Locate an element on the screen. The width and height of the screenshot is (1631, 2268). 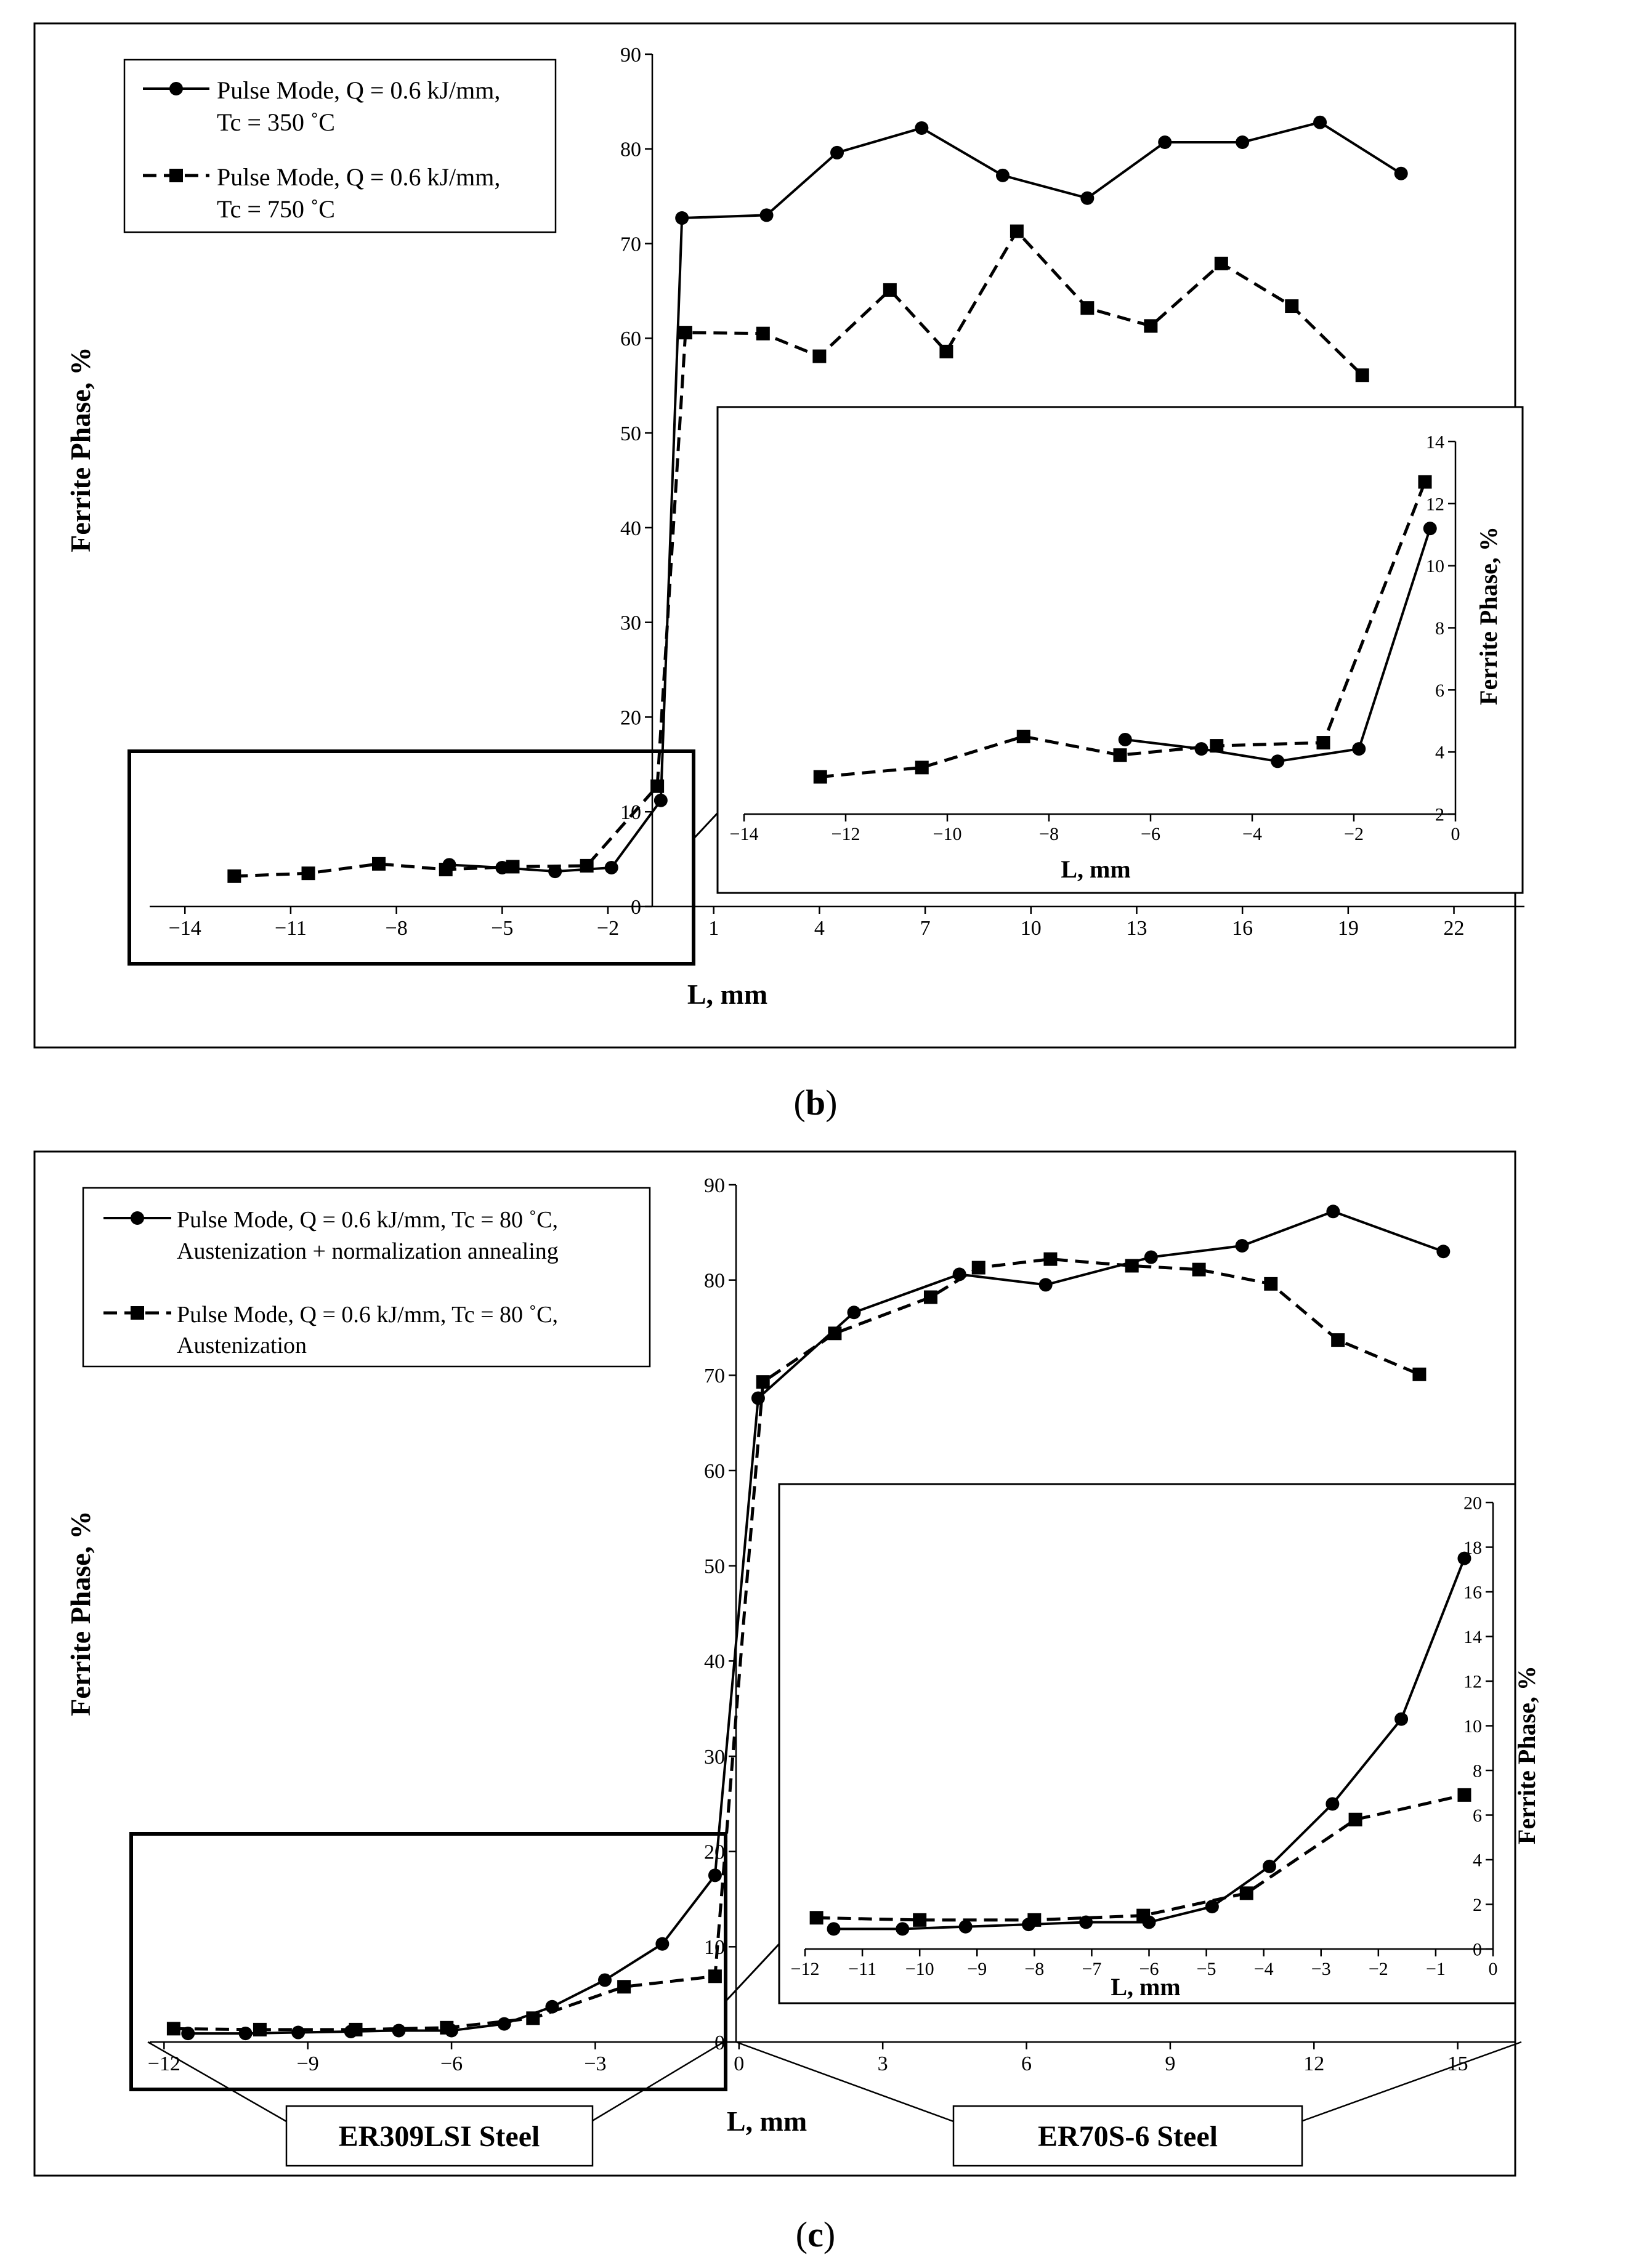
c-y-tick-label: 70 is located at coordinates (715, 1376).